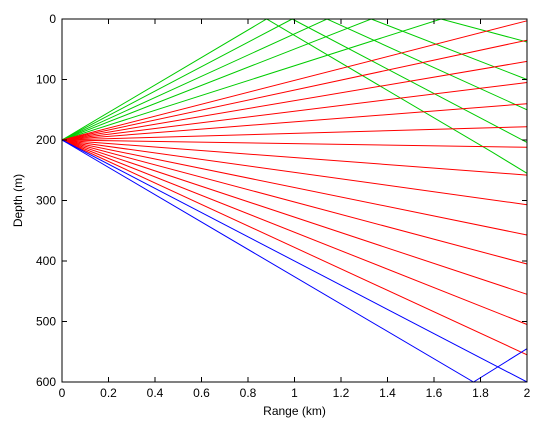 Image resolution: width=550 pixels, height=425 pixels. Describe the element at coordinates (46, 322) in the screenshot. I see `y-tick-label: 500` at that location.